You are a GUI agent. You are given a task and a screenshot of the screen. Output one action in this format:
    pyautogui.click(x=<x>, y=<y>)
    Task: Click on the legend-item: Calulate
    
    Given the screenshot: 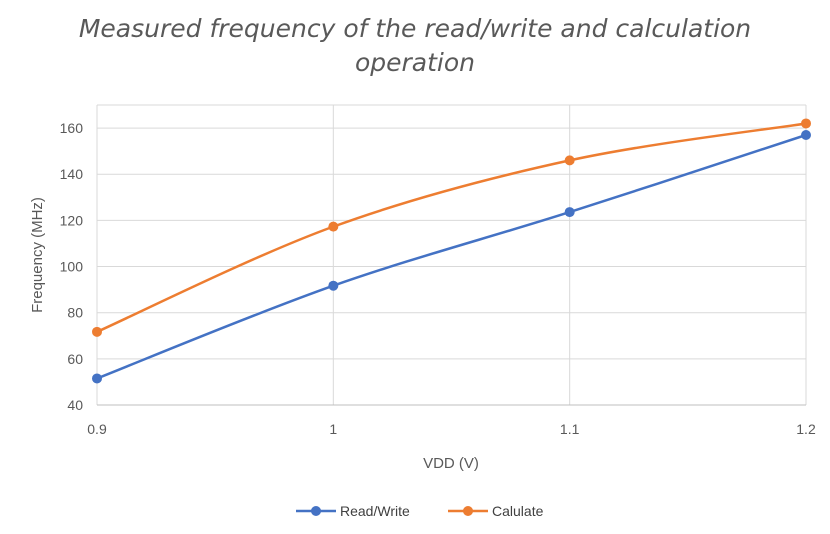 What is the action you would take?
    pyautogui.click(x=496, y=511)
    